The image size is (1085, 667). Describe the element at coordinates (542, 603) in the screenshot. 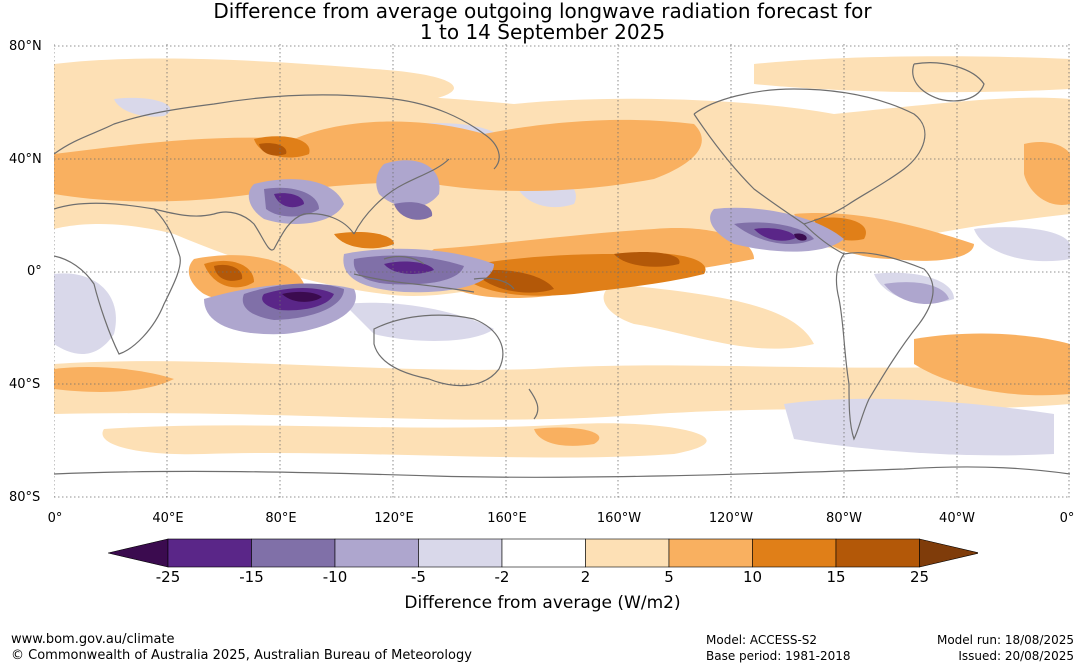

I see `colorbar-title: Difference from average (W/m2)` at that location.